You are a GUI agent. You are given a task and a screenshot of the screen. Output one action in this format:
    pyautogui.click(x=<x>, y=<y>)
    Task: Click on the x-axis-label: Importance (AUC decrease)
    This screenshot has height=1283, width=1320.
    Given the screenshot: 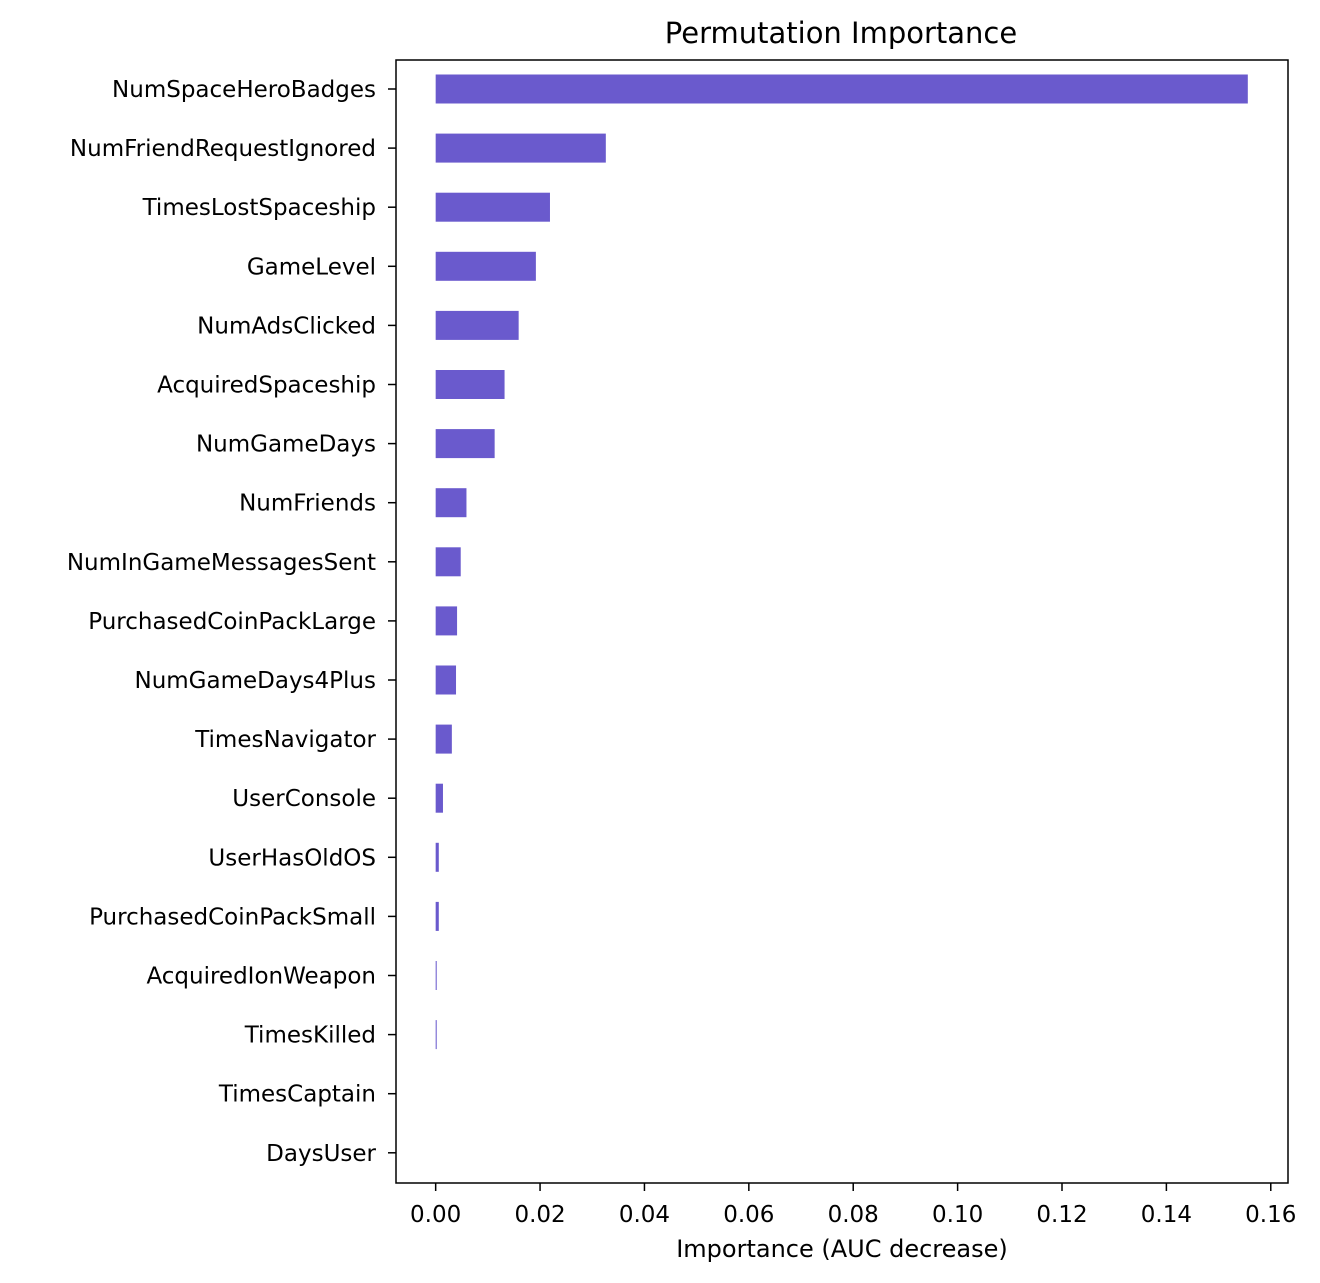 What is the action you would take?
    pyautogui.click(x=842, y=1249)
    